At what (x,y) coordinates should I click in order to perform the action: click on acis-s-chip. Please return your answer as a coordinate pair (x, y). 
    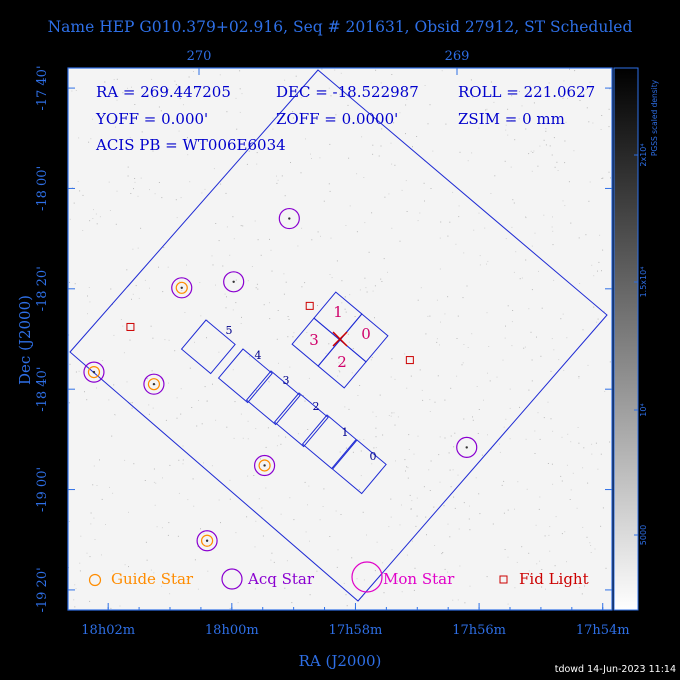
    Looking at the image, I should click on (273, 398).